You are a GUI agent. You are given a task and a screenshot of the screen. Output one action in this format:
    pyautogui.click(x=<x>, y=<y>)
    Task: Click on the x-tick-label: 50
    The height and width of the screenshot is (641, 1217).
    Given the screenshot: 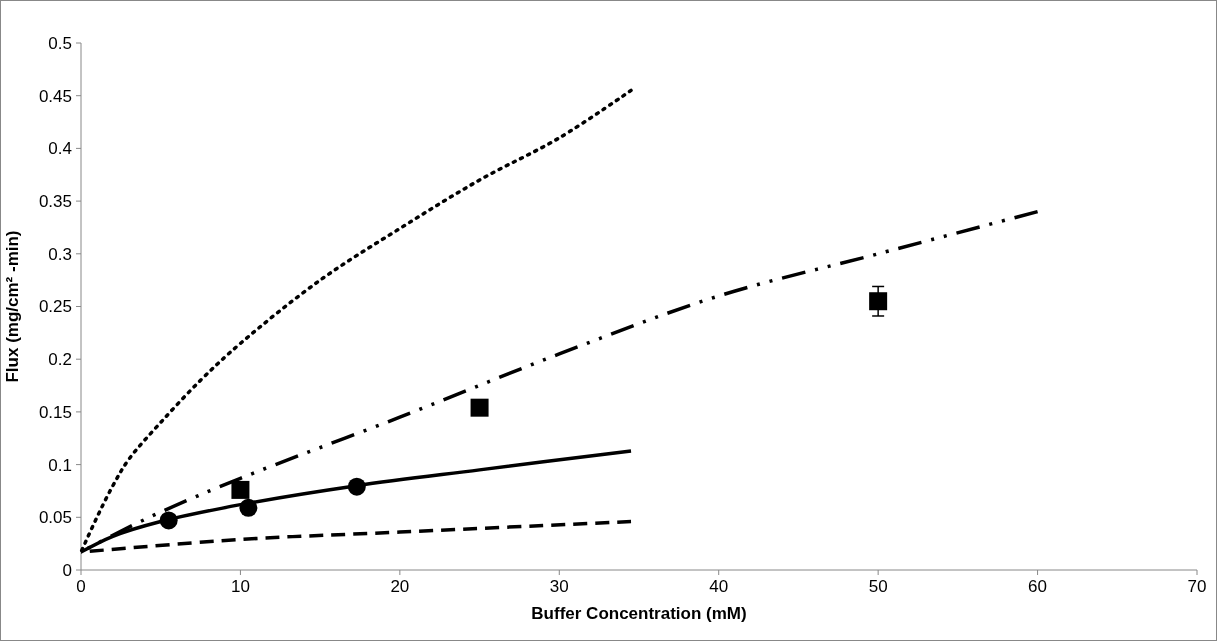 What is the action you would take?
    pyautogui.click(x=878, y=586)
    